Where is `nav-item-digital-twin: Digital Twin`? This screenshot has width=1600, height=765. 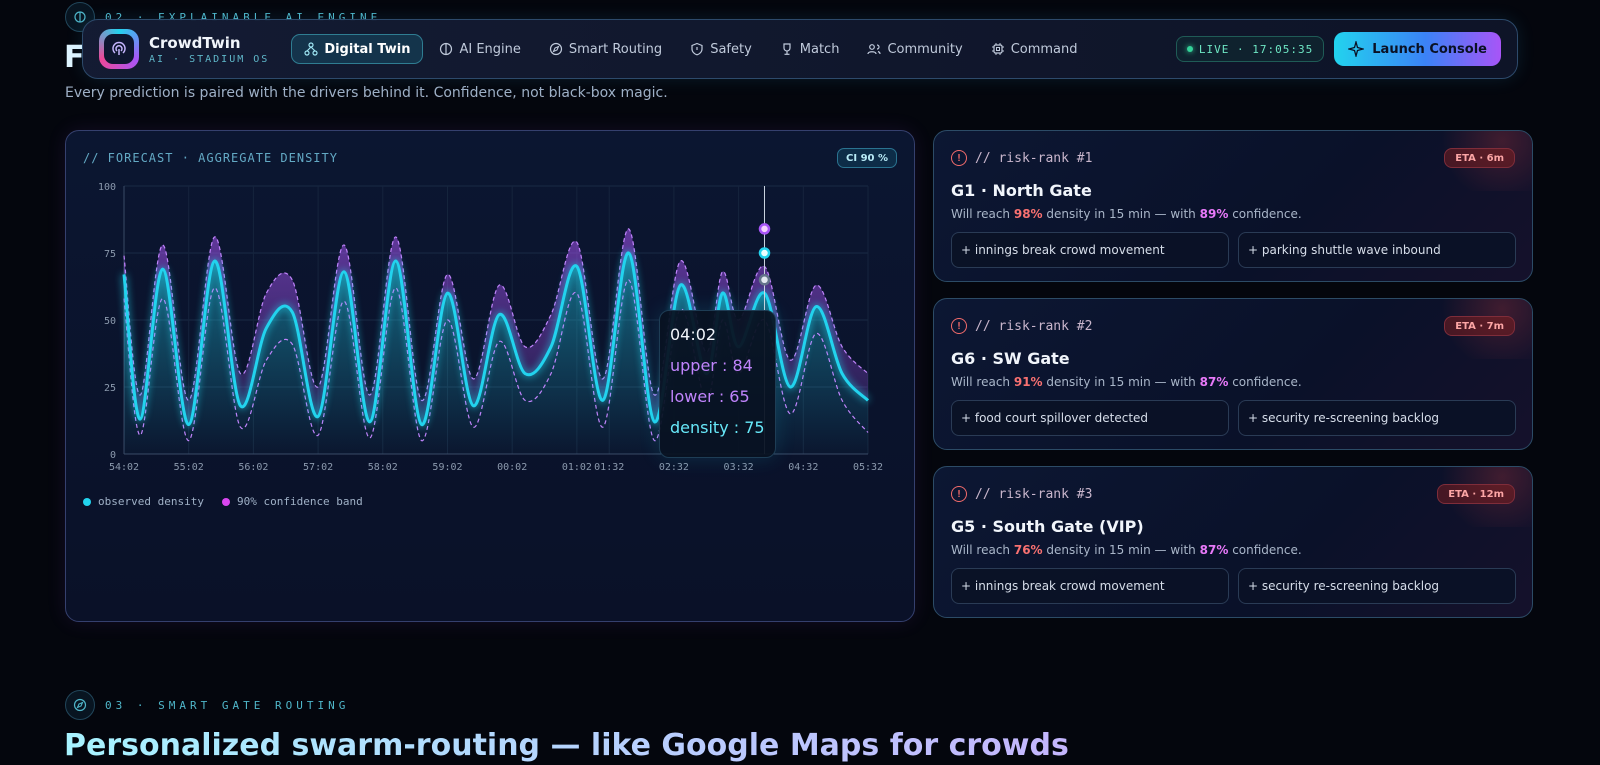
nav-item-digital-twin: Digital Twin is located at coordinates (357, 49).